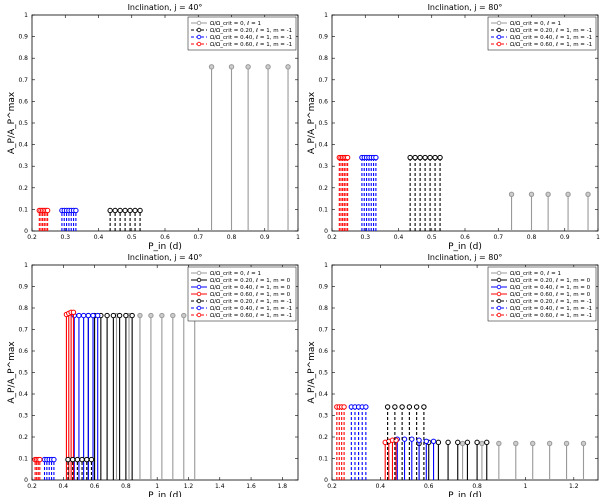 Image resolution: width=600 pixels, height=497 pixels. What do you see at coordinates (323, 188) in the screenshot?
I see `y-tick-label: 0.2` at bounding box center [323, 188].